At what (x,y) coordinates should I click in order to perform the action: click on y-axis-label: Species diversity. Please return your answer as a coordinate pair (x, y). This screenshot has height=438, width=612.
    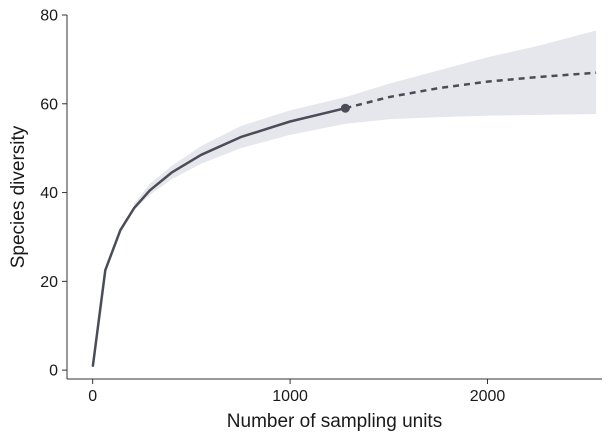
    Looking at the image, I should click on (18, 196).